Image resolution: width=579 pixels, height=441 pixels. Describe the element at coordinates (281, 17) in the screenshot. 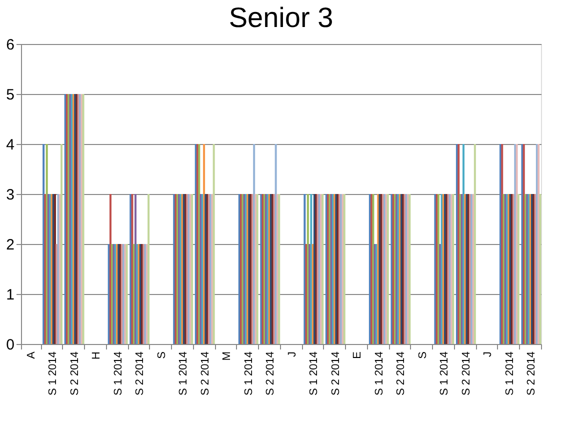

I see `chart-title: Senior 3` at that location.